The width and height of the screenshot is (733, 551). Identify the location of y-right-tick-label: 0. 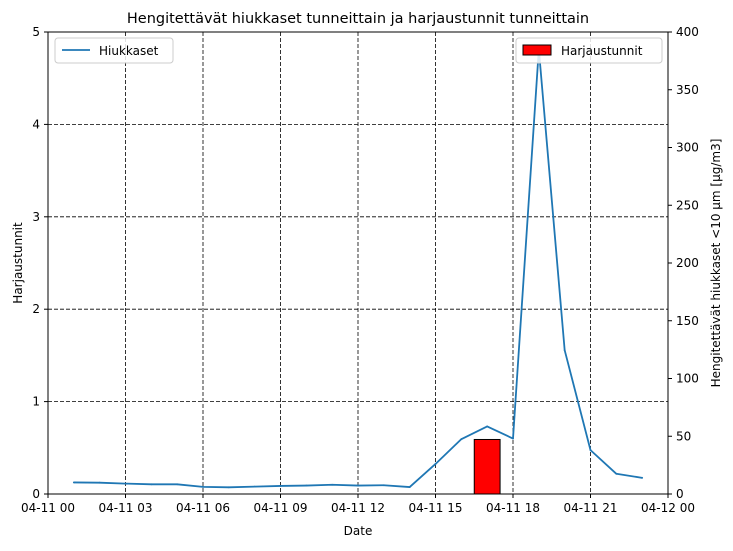
(680, 494).